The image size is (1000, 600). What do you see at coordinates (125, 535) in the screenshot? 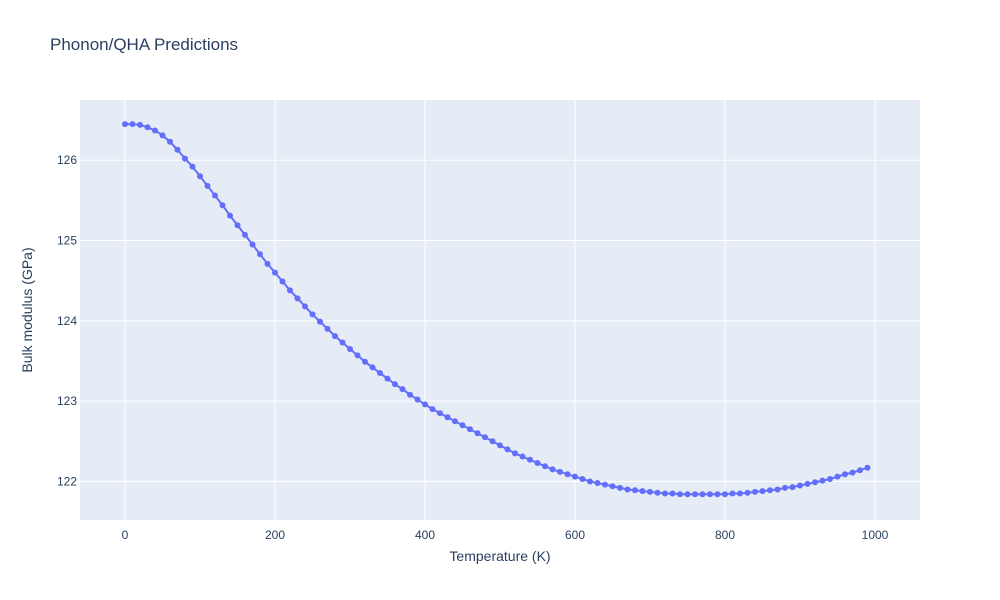
I see `x-tick-label: 0` at bounding box center [125, 535].